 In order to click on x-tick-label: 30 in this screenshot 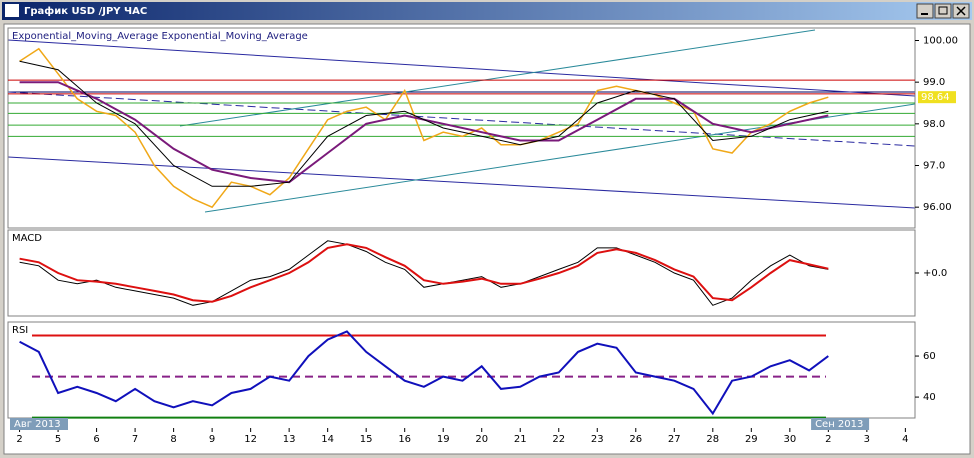, I will do `click(789, 439)`.